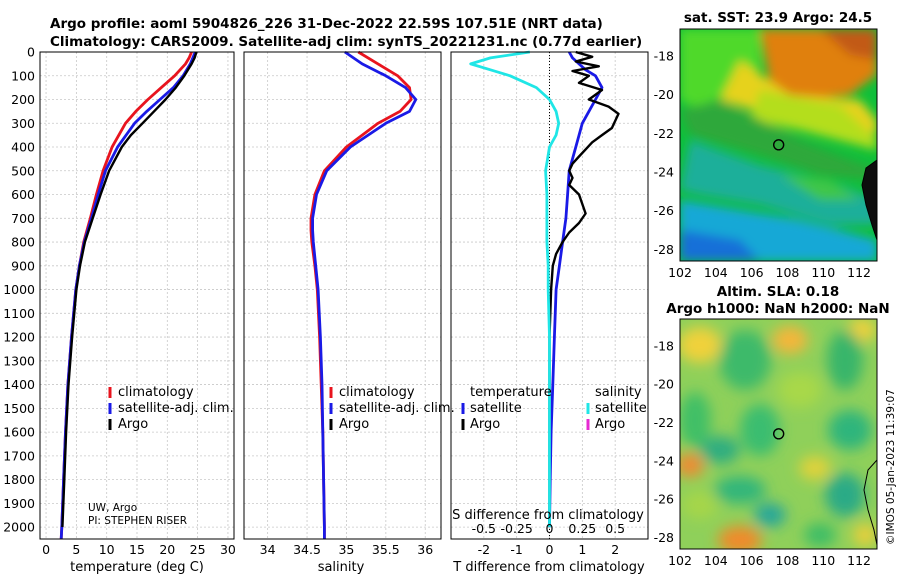 The height and width of the screenshot is (580, 900). I want to click on temperature-xlabel: temperature (deg C), so click(137, 567).